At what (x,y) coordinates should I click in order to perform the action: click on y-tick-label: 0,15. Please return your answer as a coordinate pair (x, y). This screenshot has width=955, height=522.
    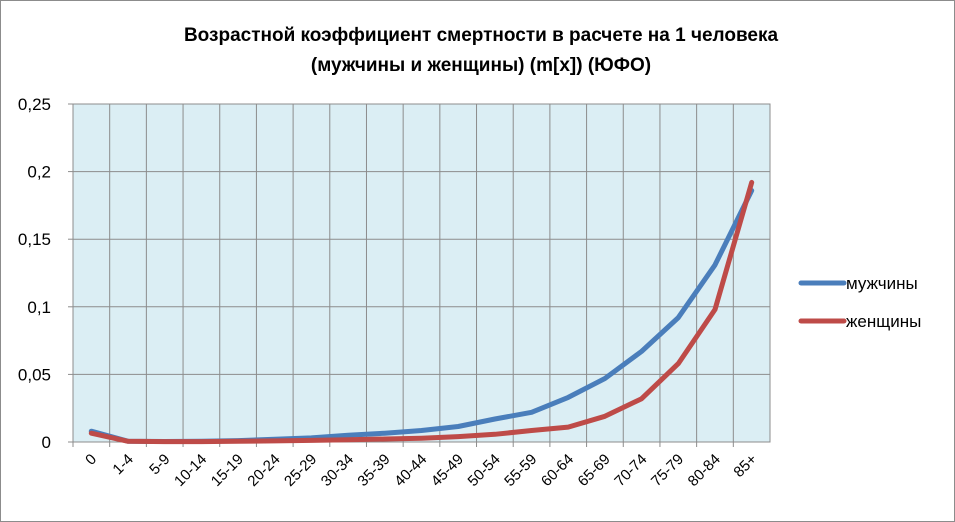
    Looking at the image, I should click on (34, 239).